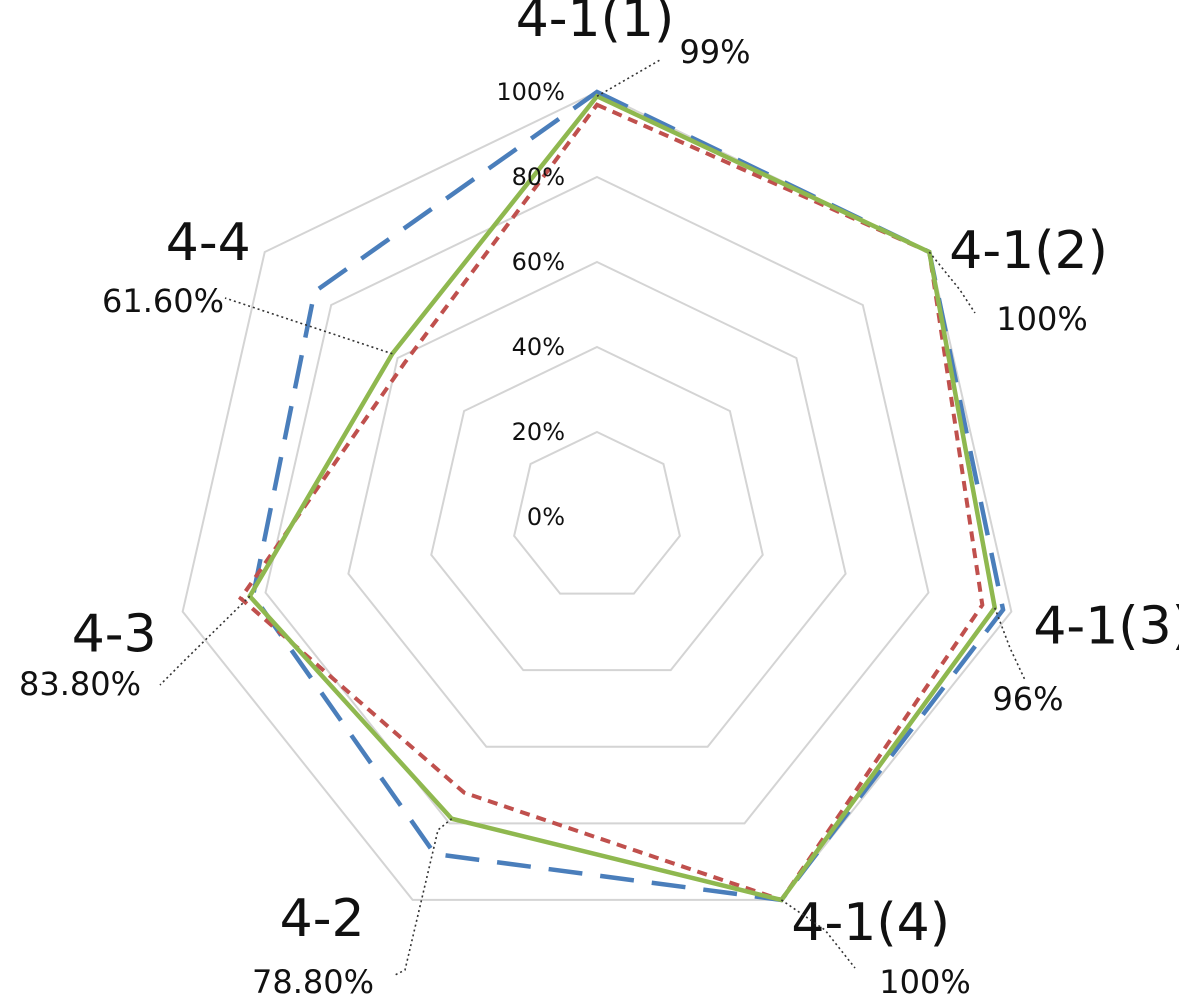  What do you see at coordinates (714, 52) in the screenshot?
I see `data-label: 99%` at bounding box center [714, 52].